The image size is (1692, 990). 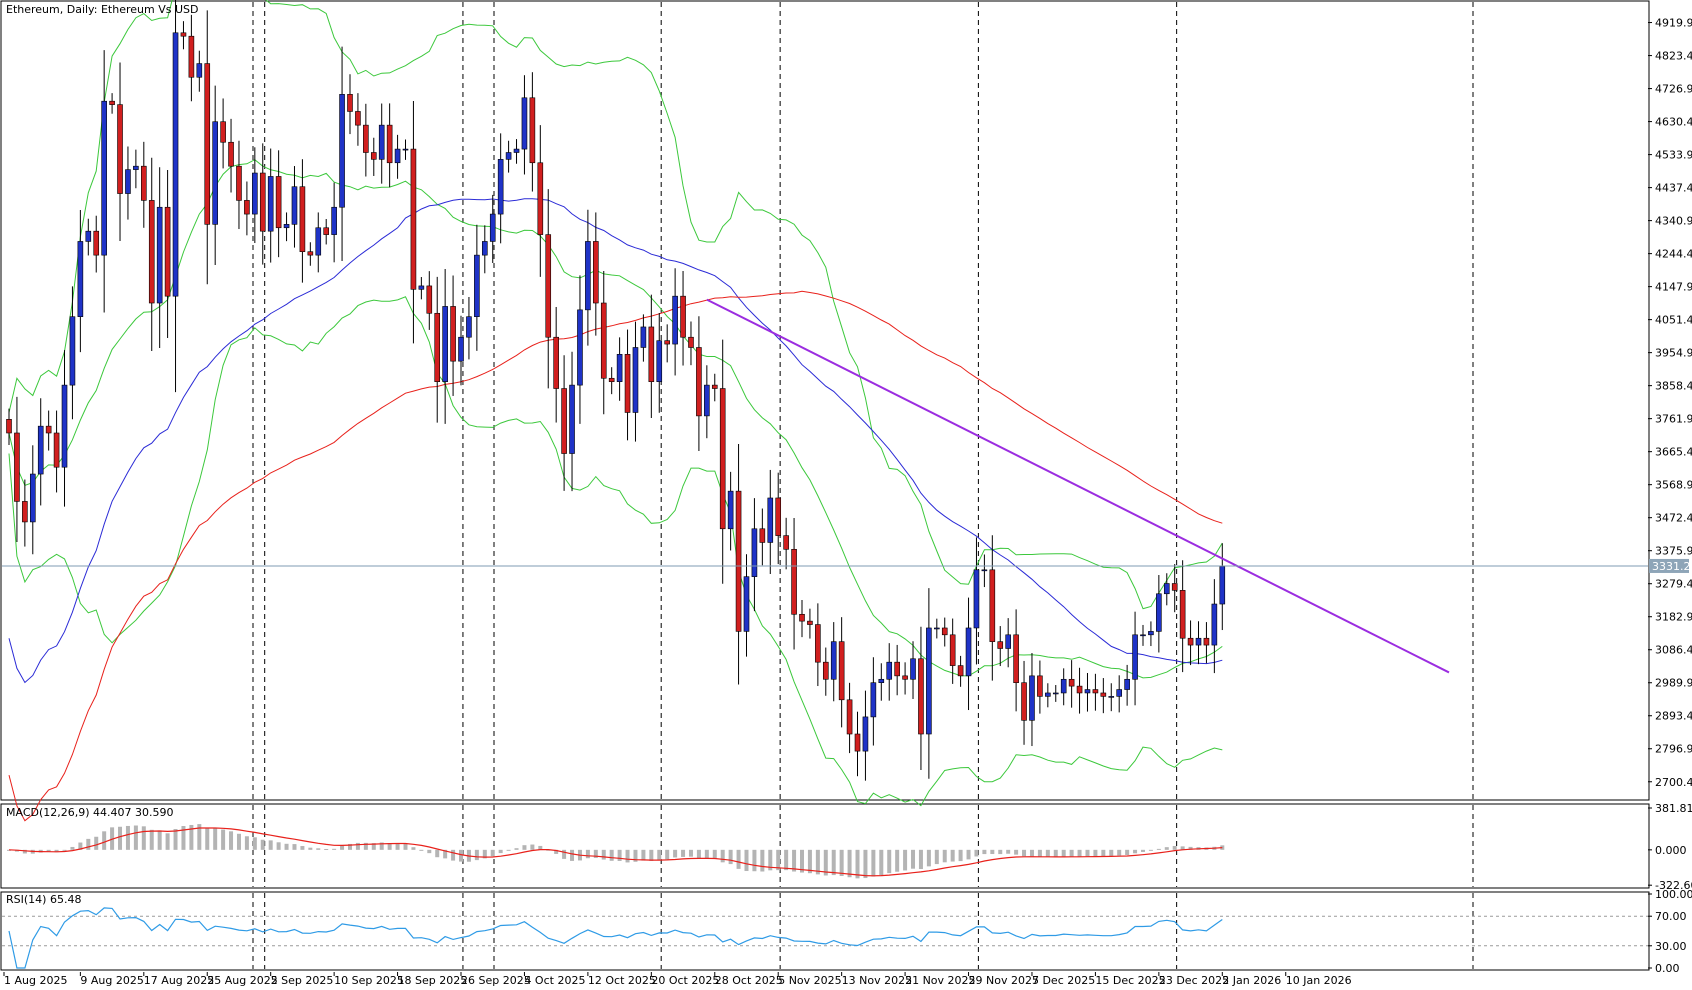 I want to click on price-tick-label: 4437.41, so click(x=1673, y=188).